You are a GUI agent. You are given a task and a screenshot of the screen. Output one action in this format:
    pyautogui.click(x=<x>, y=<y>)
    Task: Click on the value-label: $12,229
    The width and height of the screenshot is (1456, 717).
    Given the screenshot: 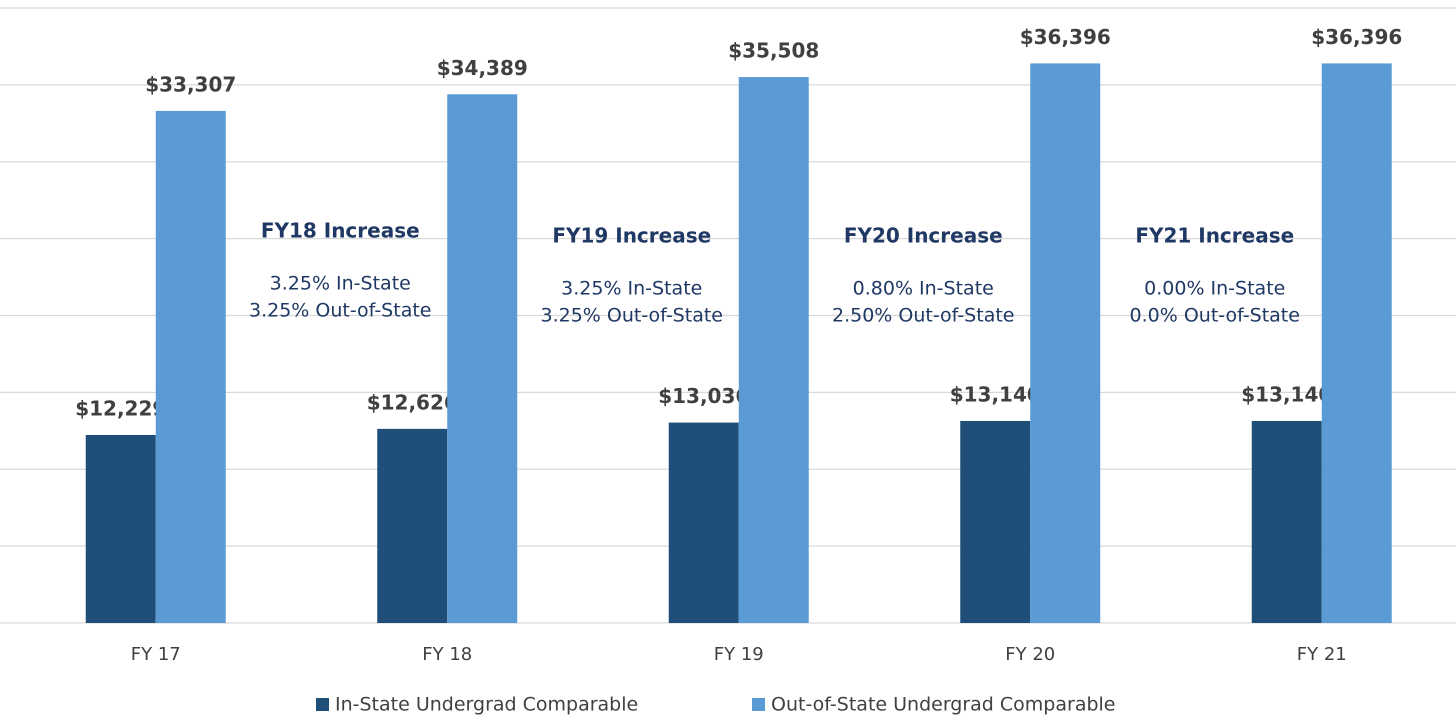 What is the action you would take?
    pyautogui.click(x=120, y=408)
    